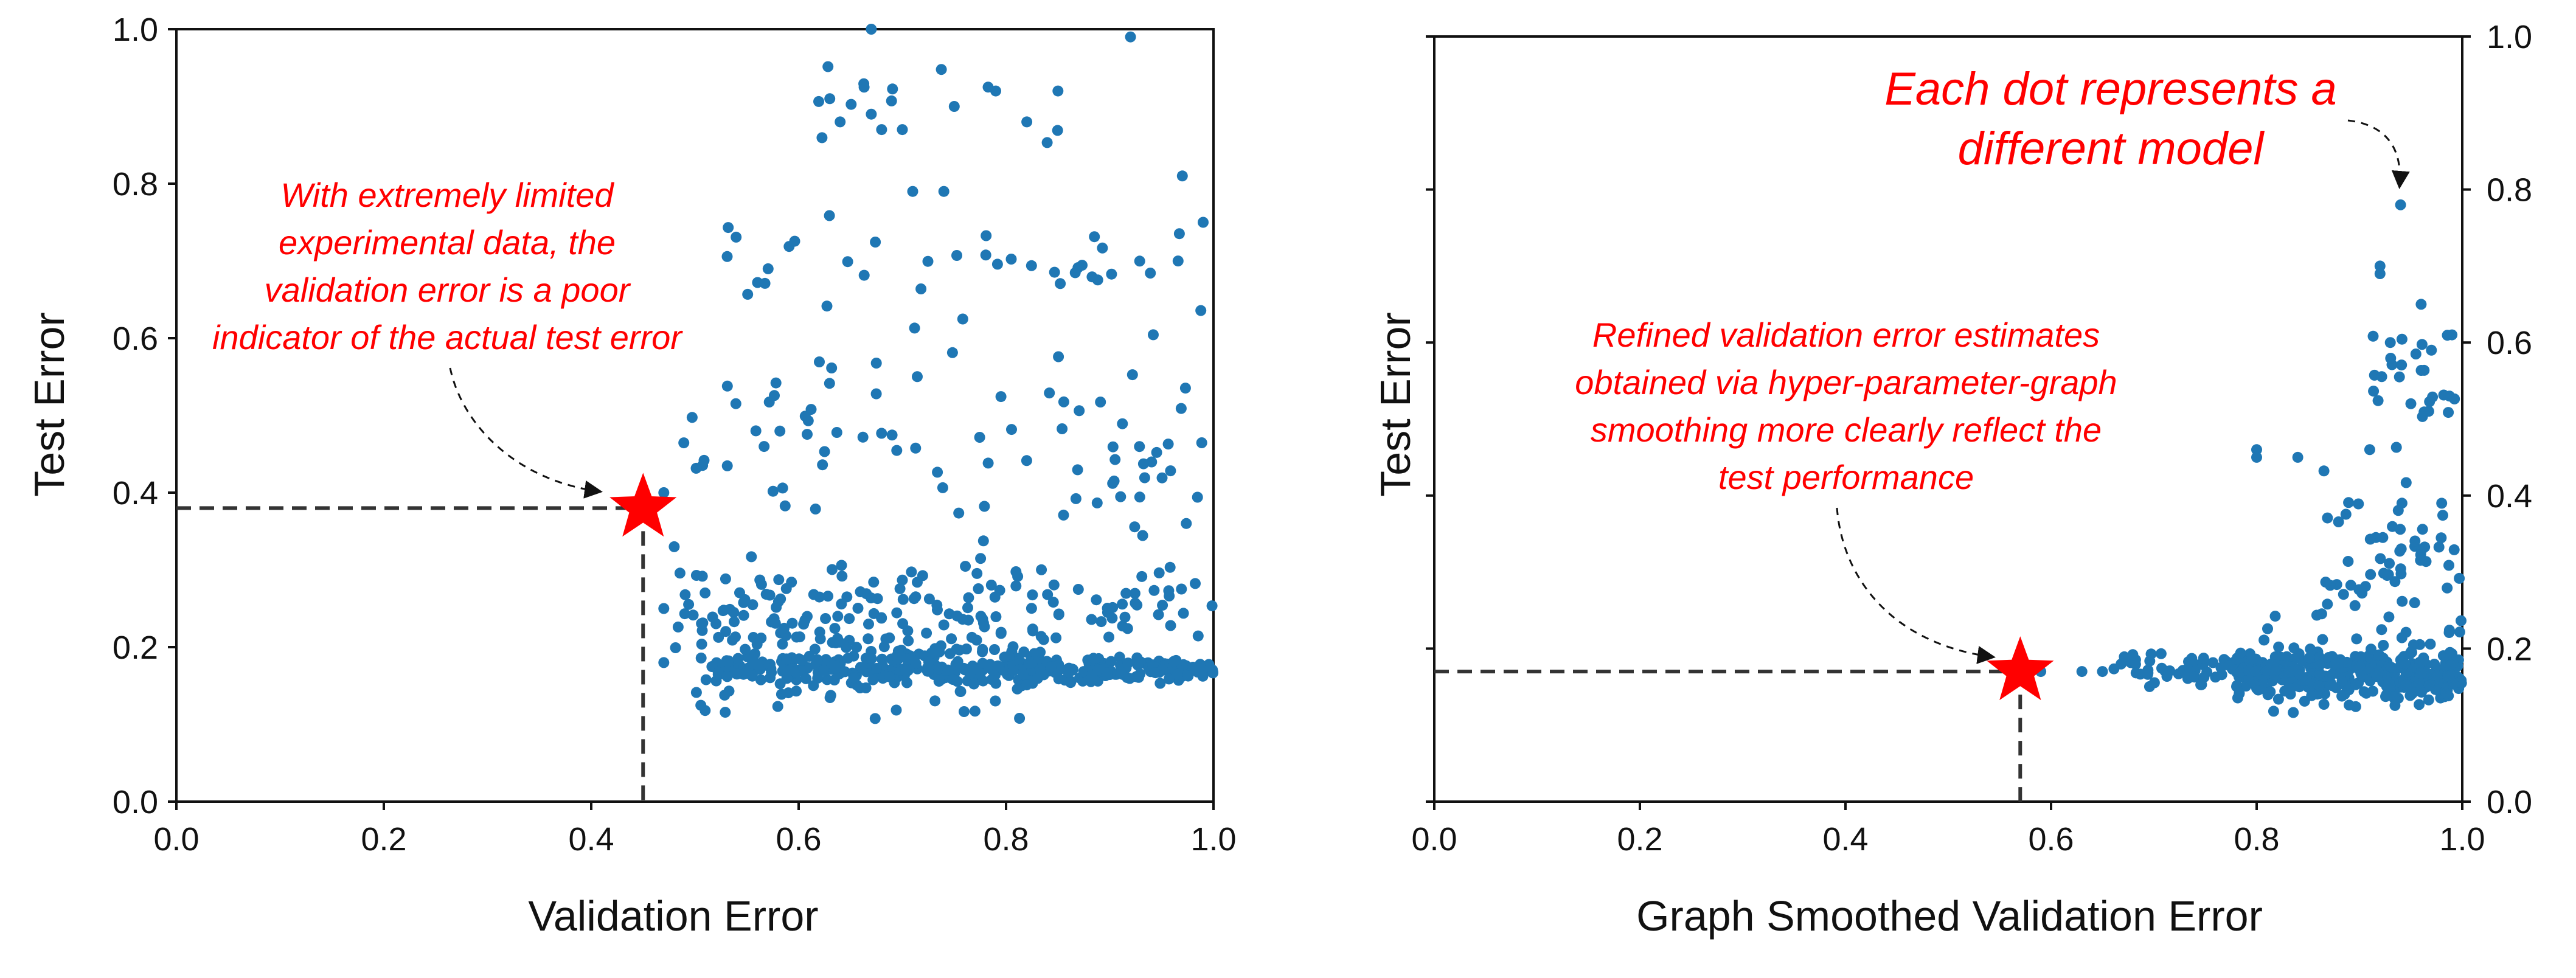 Image resolution: width=2576 pixels, height=978 pixels. Describe the element at coordinates (1845, 839) in the screenshot. I see `right-x-tick-label: 0.4` at that location.